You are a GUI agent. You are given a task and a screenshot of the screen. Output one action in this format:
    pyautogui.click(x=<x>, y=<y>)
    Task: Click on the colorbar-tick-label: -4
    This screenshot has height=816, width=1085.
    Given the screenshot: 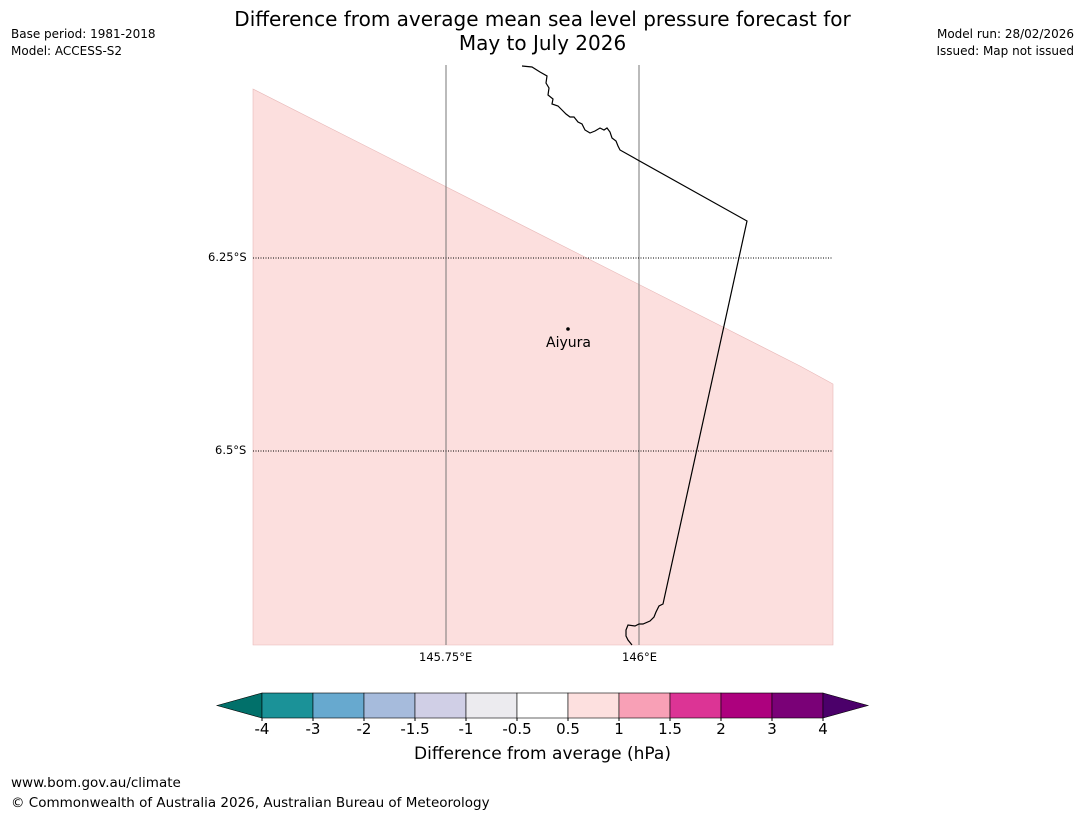 What is the action you would take?
    pyautogui.click(x=262, y=729)
    